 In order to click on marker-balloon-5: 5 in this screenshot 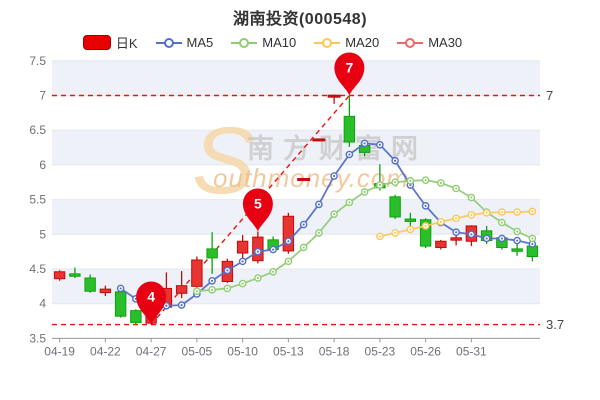, I will do `click(257, 210)`.